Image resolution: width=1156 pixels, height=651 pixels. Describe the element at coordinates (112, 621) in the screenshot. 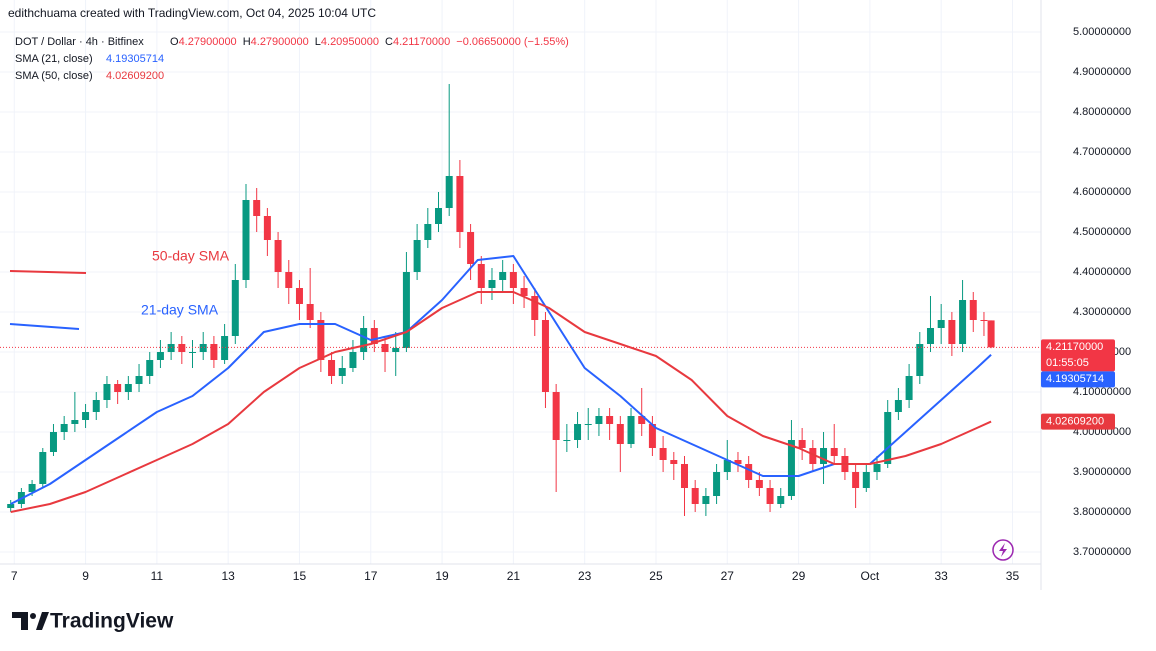

I see `brand: TradingView` at that location.